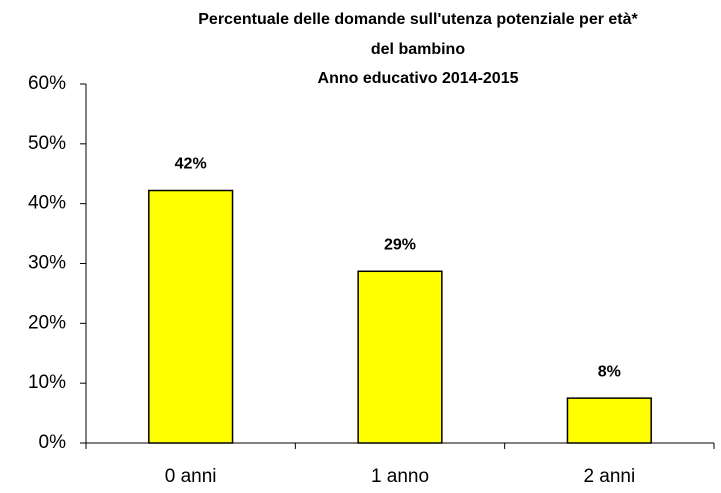  Describe the element at coordinates (47, 382) in the screenshot. I see `y-tick-label: 10%` at that location.